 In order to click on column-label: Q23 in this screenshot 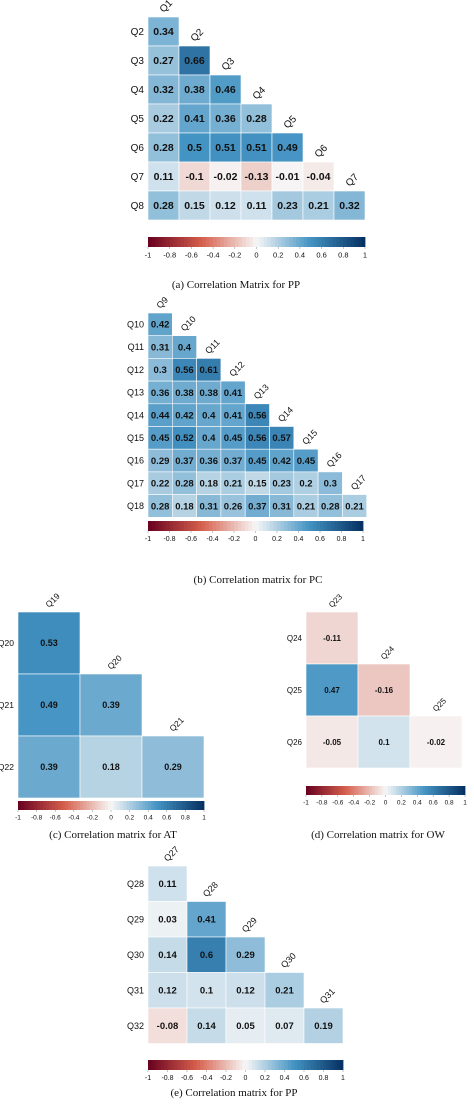, I will do `click(335, 600)`.